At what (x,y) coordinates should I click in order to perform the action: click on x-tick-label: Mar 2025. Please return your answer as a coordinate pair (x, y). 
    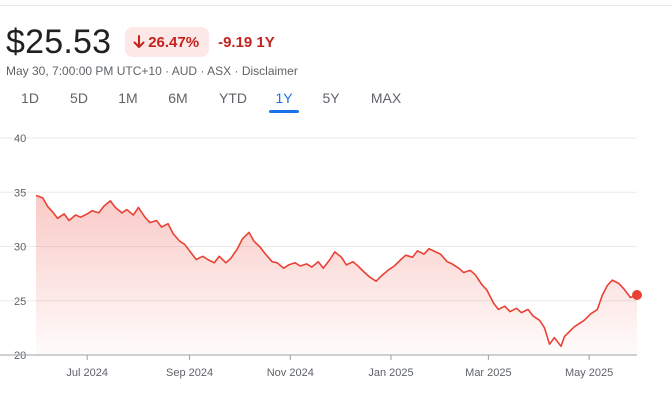
    Looking at the image, I should click on (488, 373).